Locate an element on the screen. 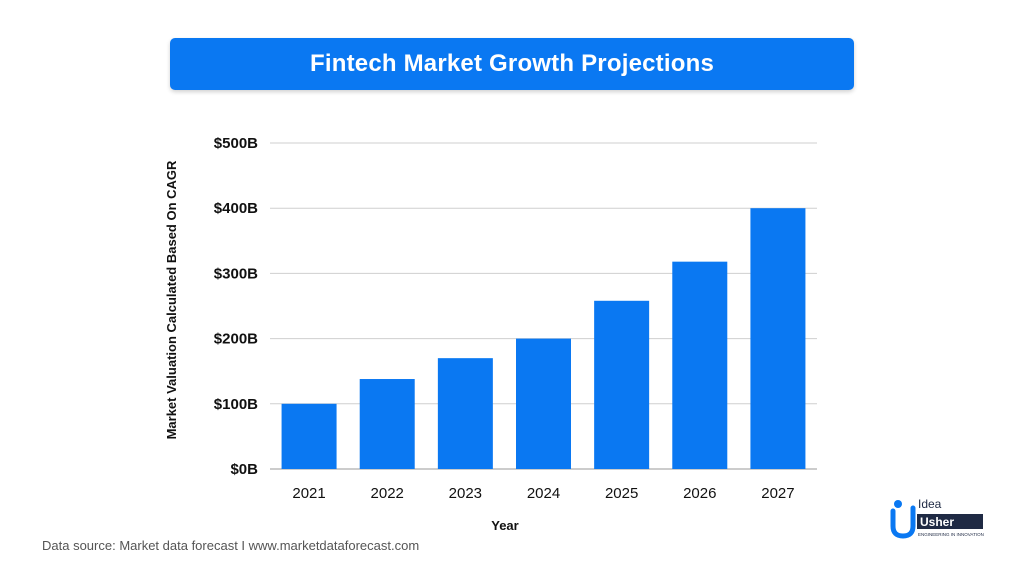 Image resolution: width=1024 pixels, height=576 pixels. x-tick-label: 2025 is located at coordinates (621, 493).